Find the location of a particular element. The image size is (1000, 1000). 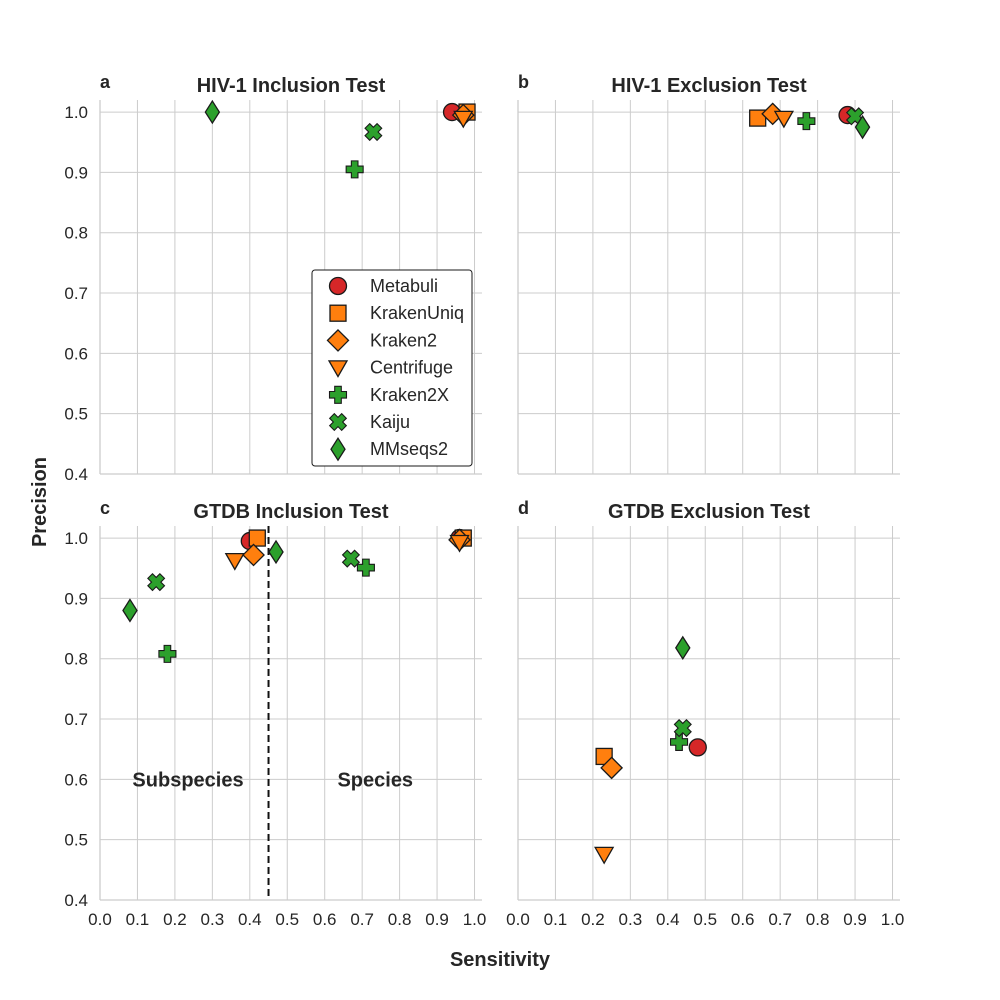

legend-marker-kraken2 is located at coordinates (338, 340).